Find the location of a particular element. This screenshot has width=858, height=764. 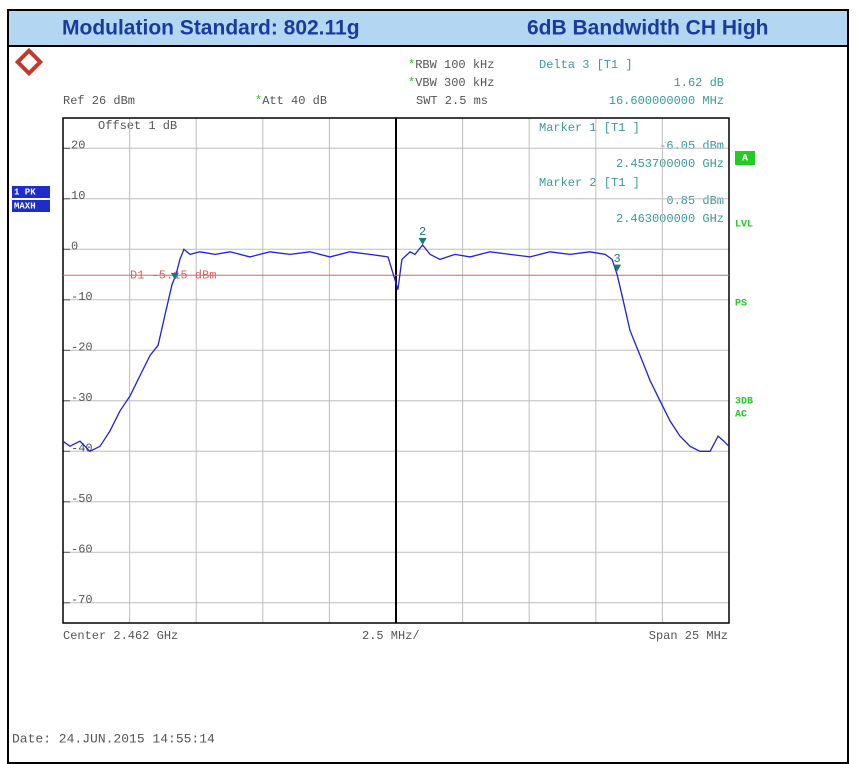

header-right: 6dB Bandwidth CH High is located at coordinates (647, 28).